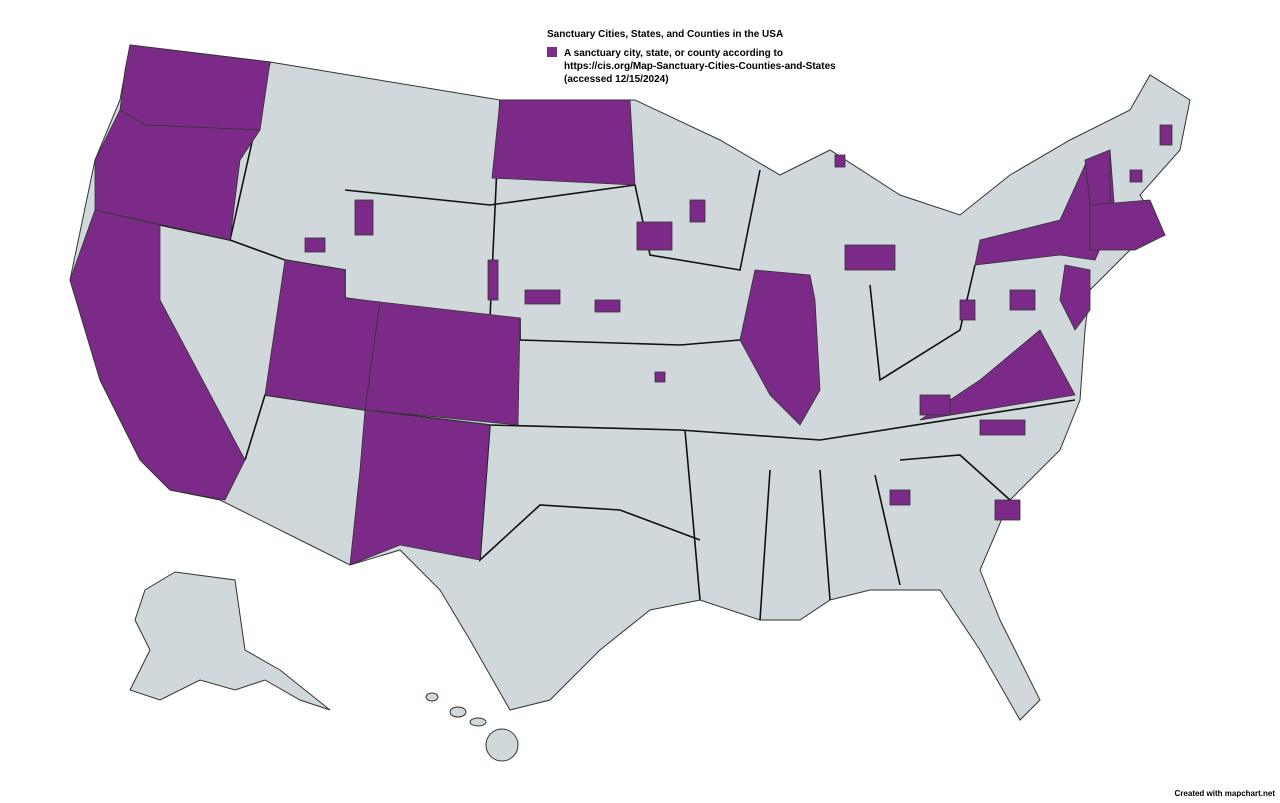  What do you see at coordinates (780, 347) in the screenshot?
I see `illinois` at bounding box center [780, 347].